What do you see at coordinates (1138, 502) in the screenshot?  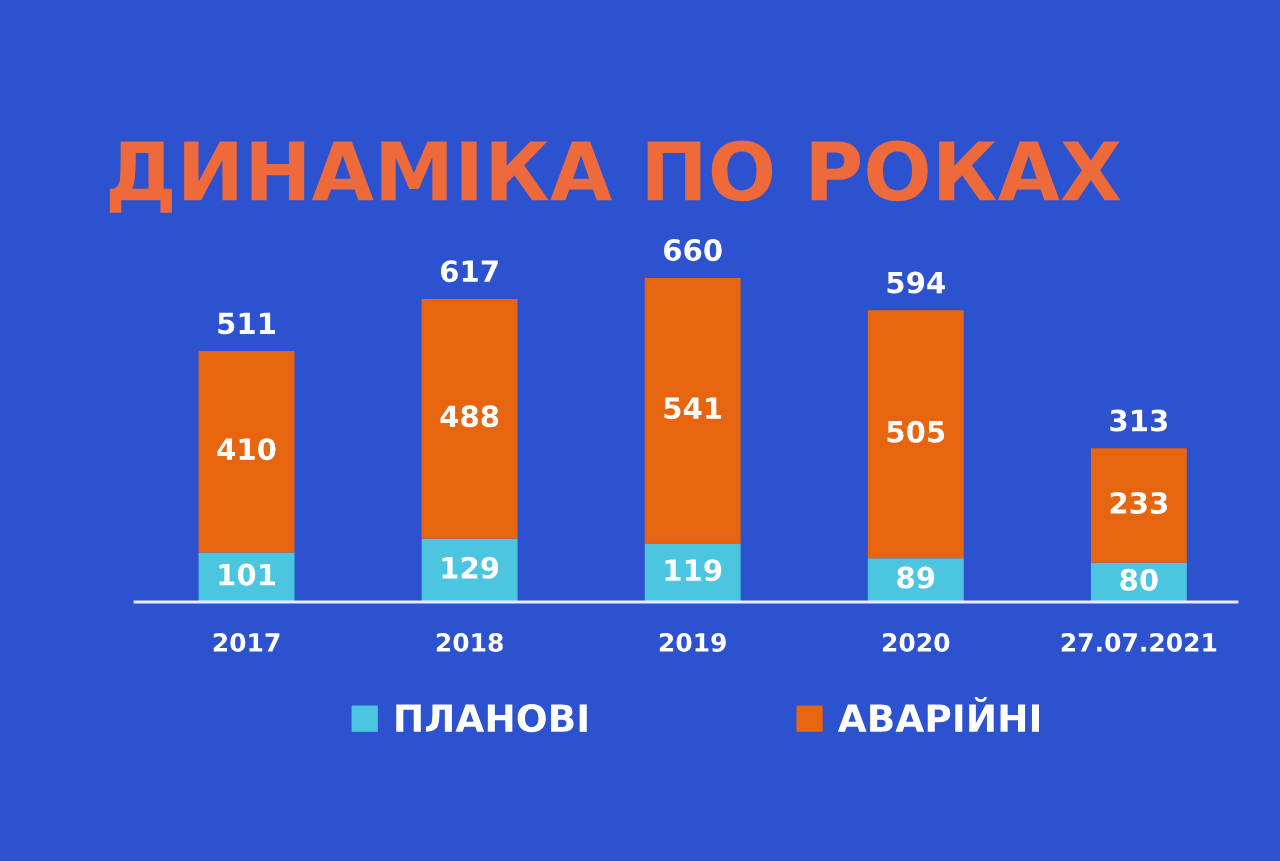 I see `data-label: 233` at bounding box center [1138, 502].